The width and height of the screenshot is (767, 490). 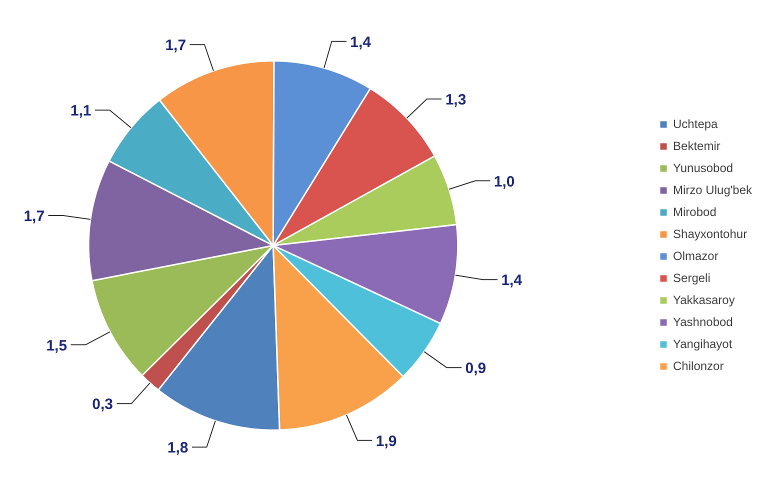 I want to click on data-label: 0,9, so click(x=475, y=369).